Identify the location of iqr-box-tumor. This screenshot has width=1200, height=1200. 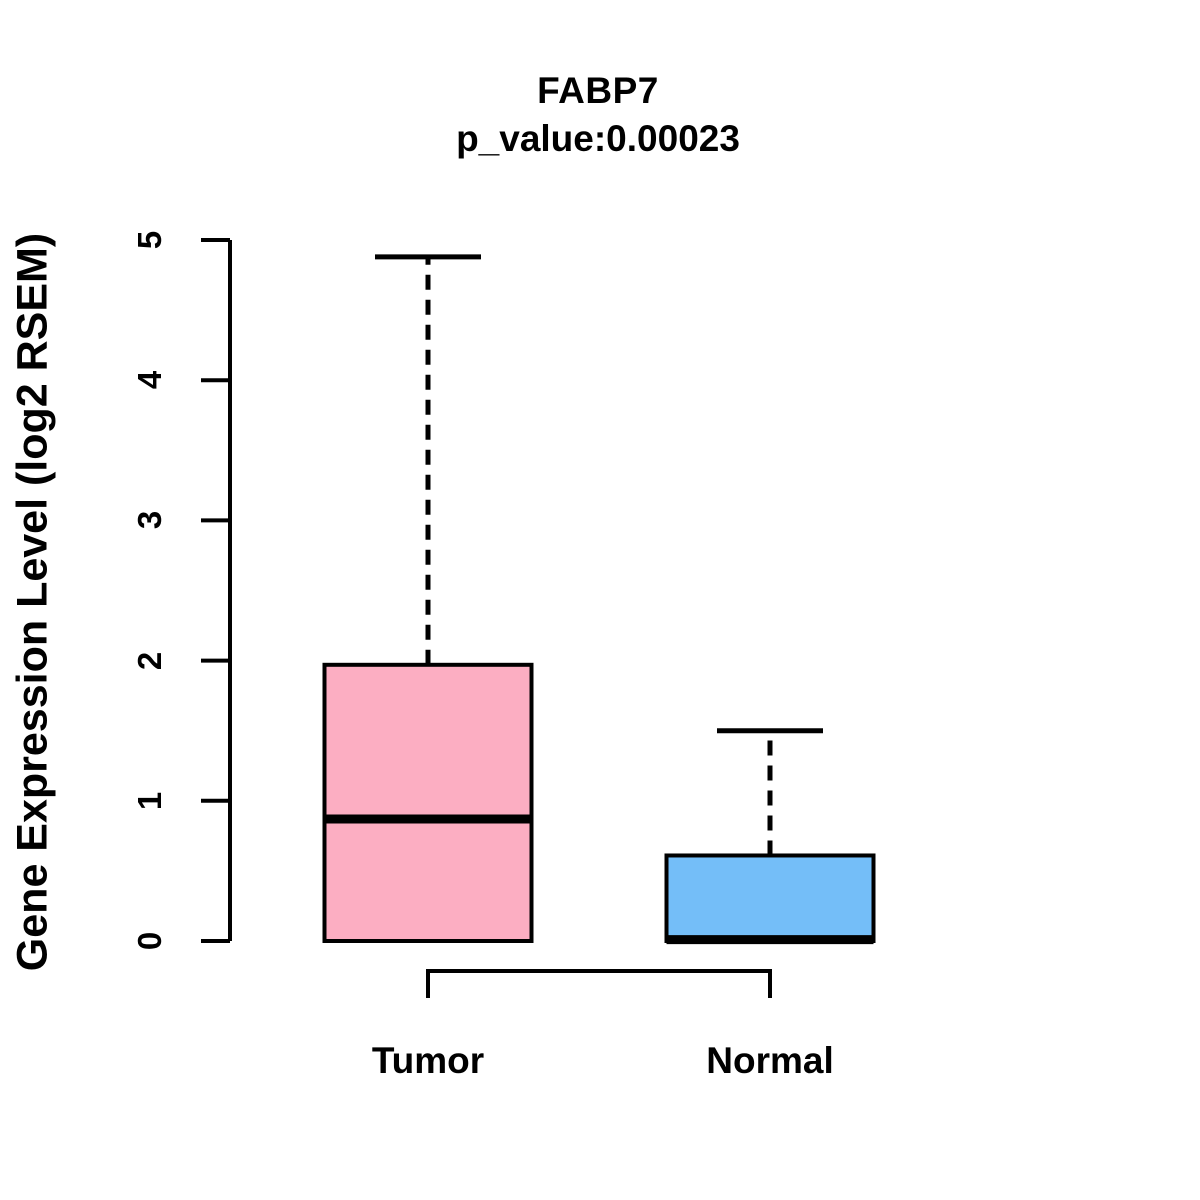
(428, 803).